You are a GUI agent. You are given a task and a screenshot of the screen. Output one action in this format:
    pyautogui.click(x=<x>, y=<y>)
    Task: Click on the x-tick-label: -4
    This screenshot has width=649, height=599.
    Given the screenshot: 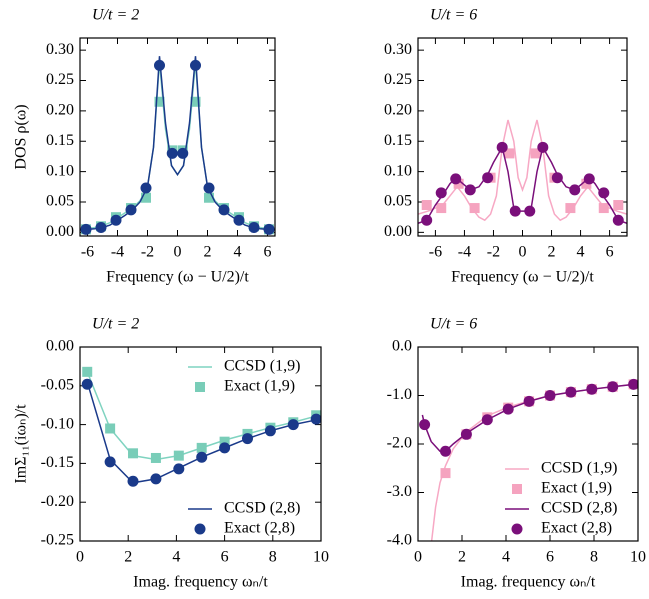 What is the action you would take?
    pyautogui.click(x=117, y=252)
    